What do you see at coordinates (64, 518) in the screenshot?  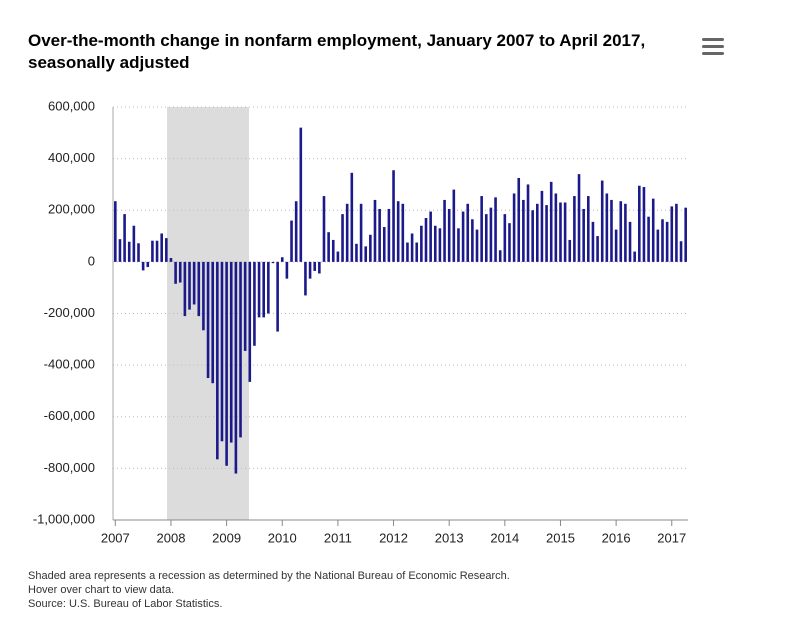 I see `y-tick-label: -1,000,000` at bounding box center [64, 518].